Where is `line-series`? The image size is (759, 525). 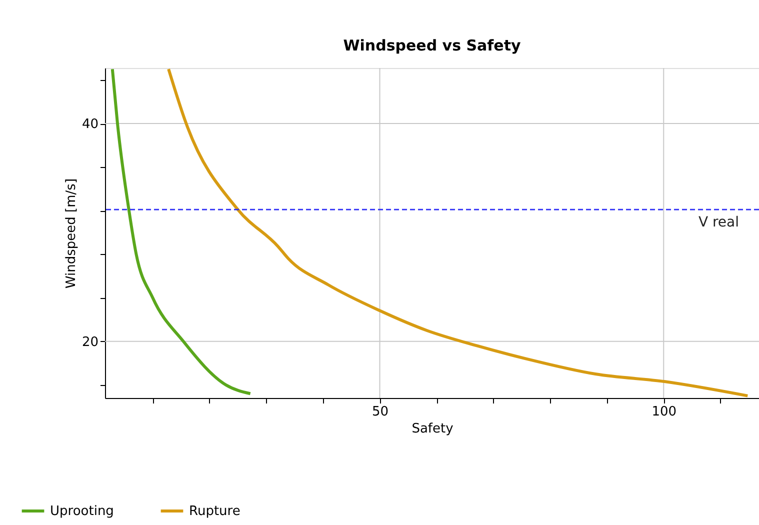
line-series is located at coordinates (181, 232).